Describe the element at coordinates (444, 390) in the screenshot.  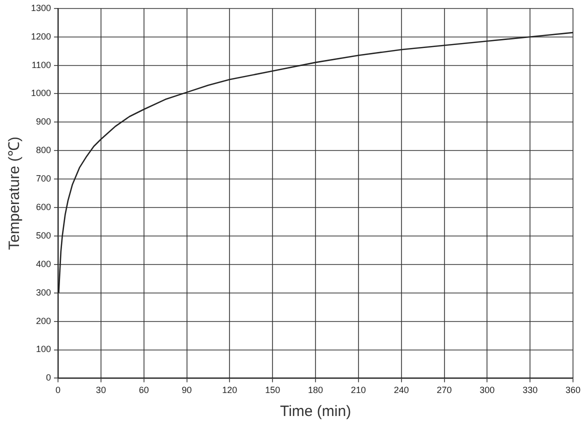
I see `x-tick-label: 270` at that location.